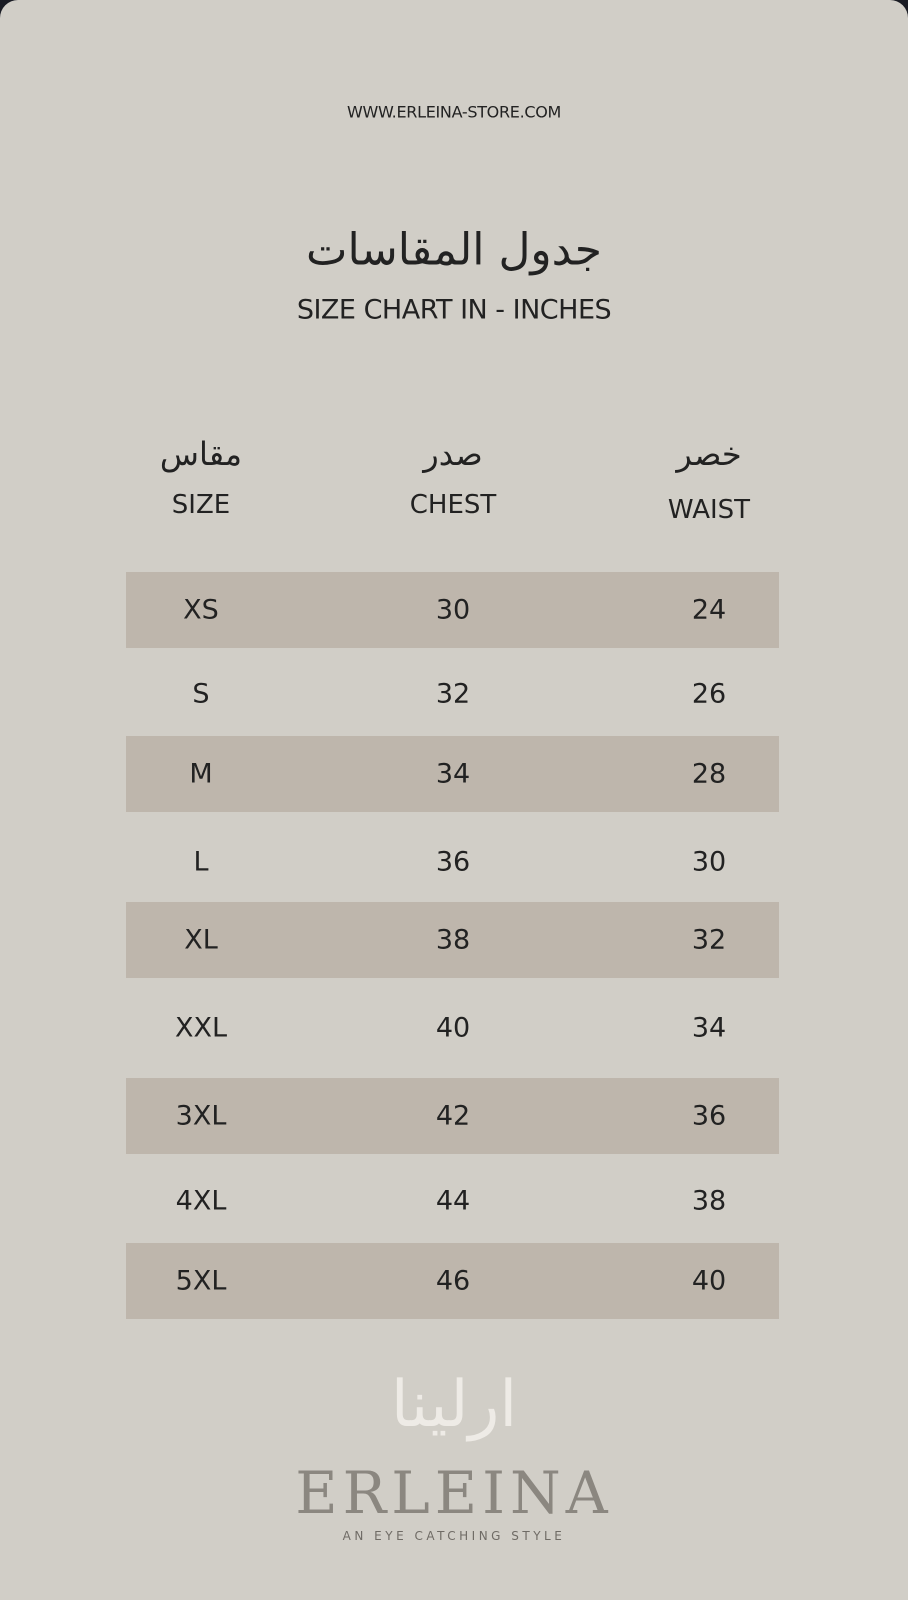 The width and height of the screenshot is (908, 1600). What do you see at coordinates (201, 1281) in the screenshot?
I see `cell-size: 5XL` at bounding box center [201, 1281].